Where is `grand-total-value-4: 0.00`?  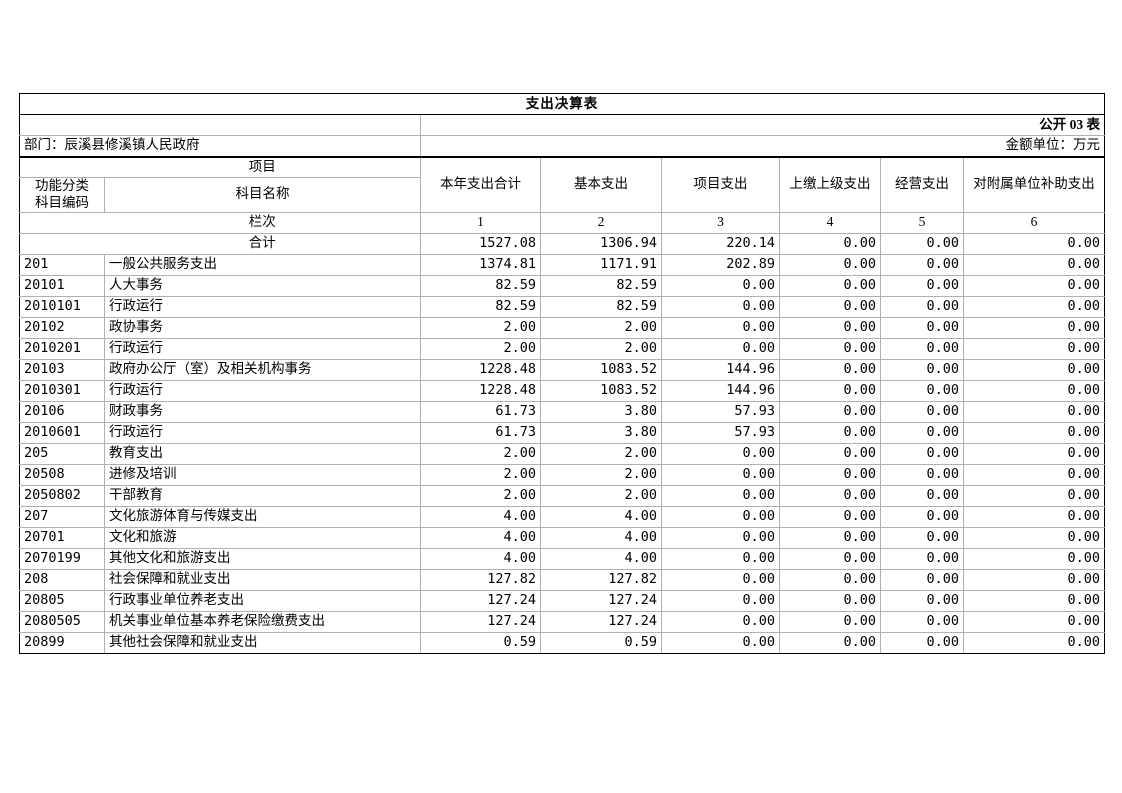
grand-total-value-4: 0.00 is located at coordinates (830, 243).